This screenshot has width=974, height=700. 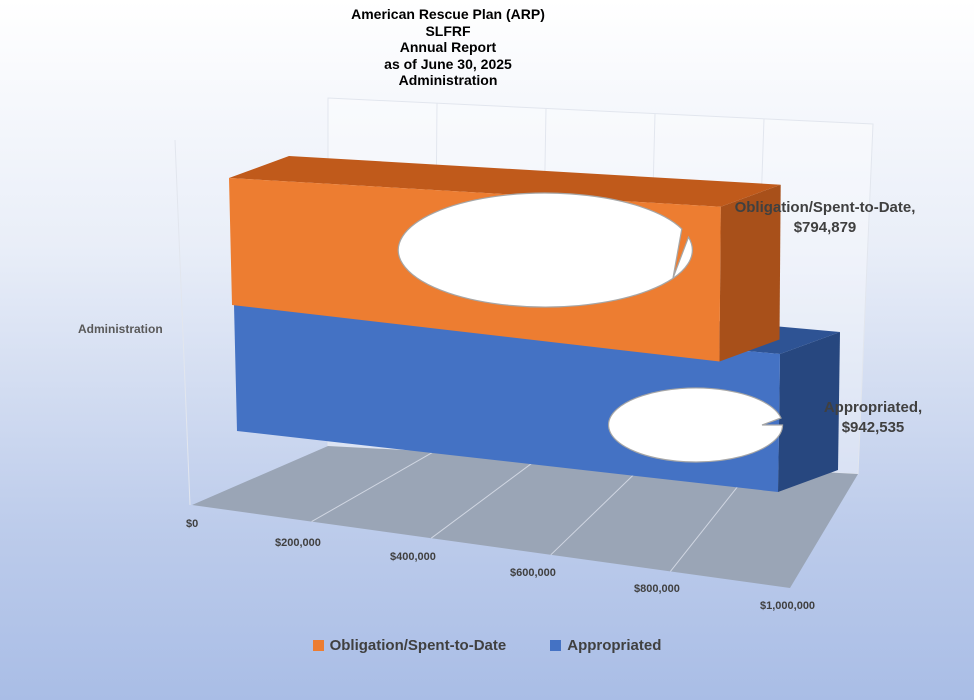 I want to click on legend-label: Appropriated, so click(x=614, y=645).